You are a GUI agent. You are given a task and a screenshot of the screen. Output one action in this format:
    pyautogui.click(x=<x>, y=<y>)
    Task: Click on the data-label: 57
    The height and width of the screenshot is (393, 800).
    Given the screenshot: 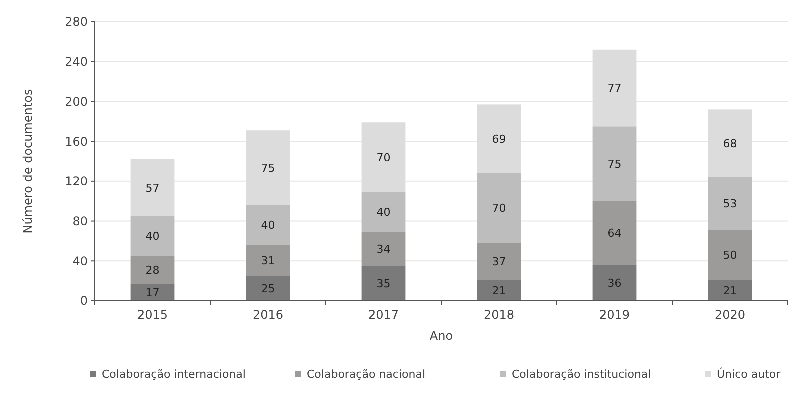 What is the action you would take?
    pyautogui.click(x=153, y=188)
    